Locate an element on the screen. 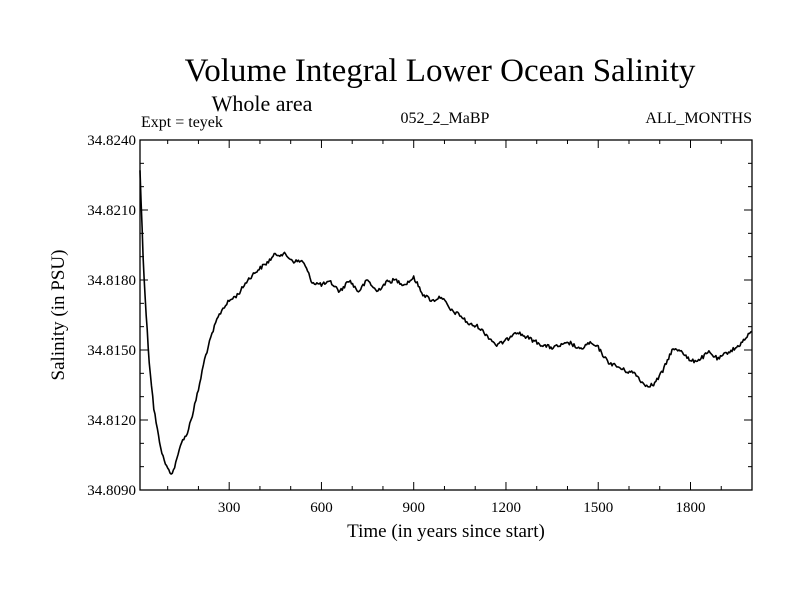 This screenshot has width=800, height=600. y-tick-label: 34.8120 is located at coordinates (111, 421).